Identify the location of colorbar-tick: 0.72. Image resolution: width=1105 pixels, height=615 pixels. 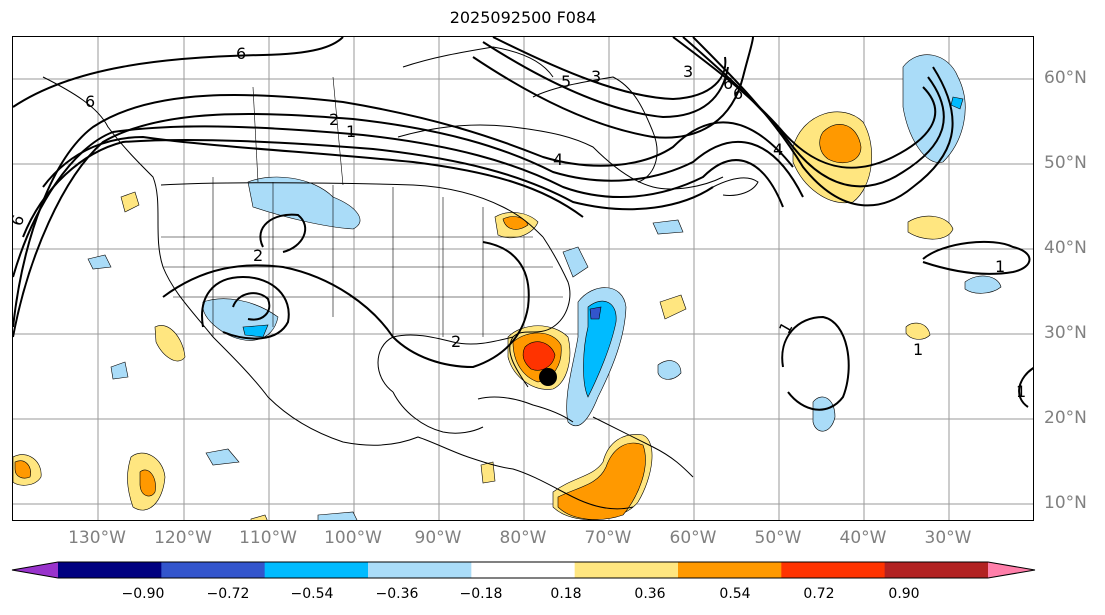
(819, 594).